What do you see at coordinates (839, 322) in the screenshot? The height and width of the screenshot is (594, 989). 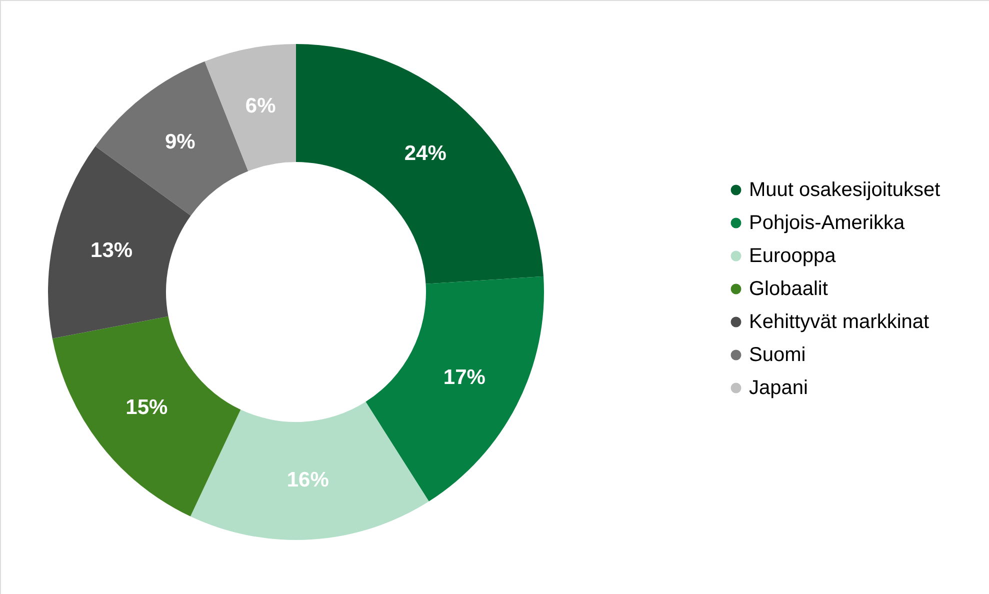 I see `legend-label: Kehittyvät markkinat` at bounding box center [839, 322].